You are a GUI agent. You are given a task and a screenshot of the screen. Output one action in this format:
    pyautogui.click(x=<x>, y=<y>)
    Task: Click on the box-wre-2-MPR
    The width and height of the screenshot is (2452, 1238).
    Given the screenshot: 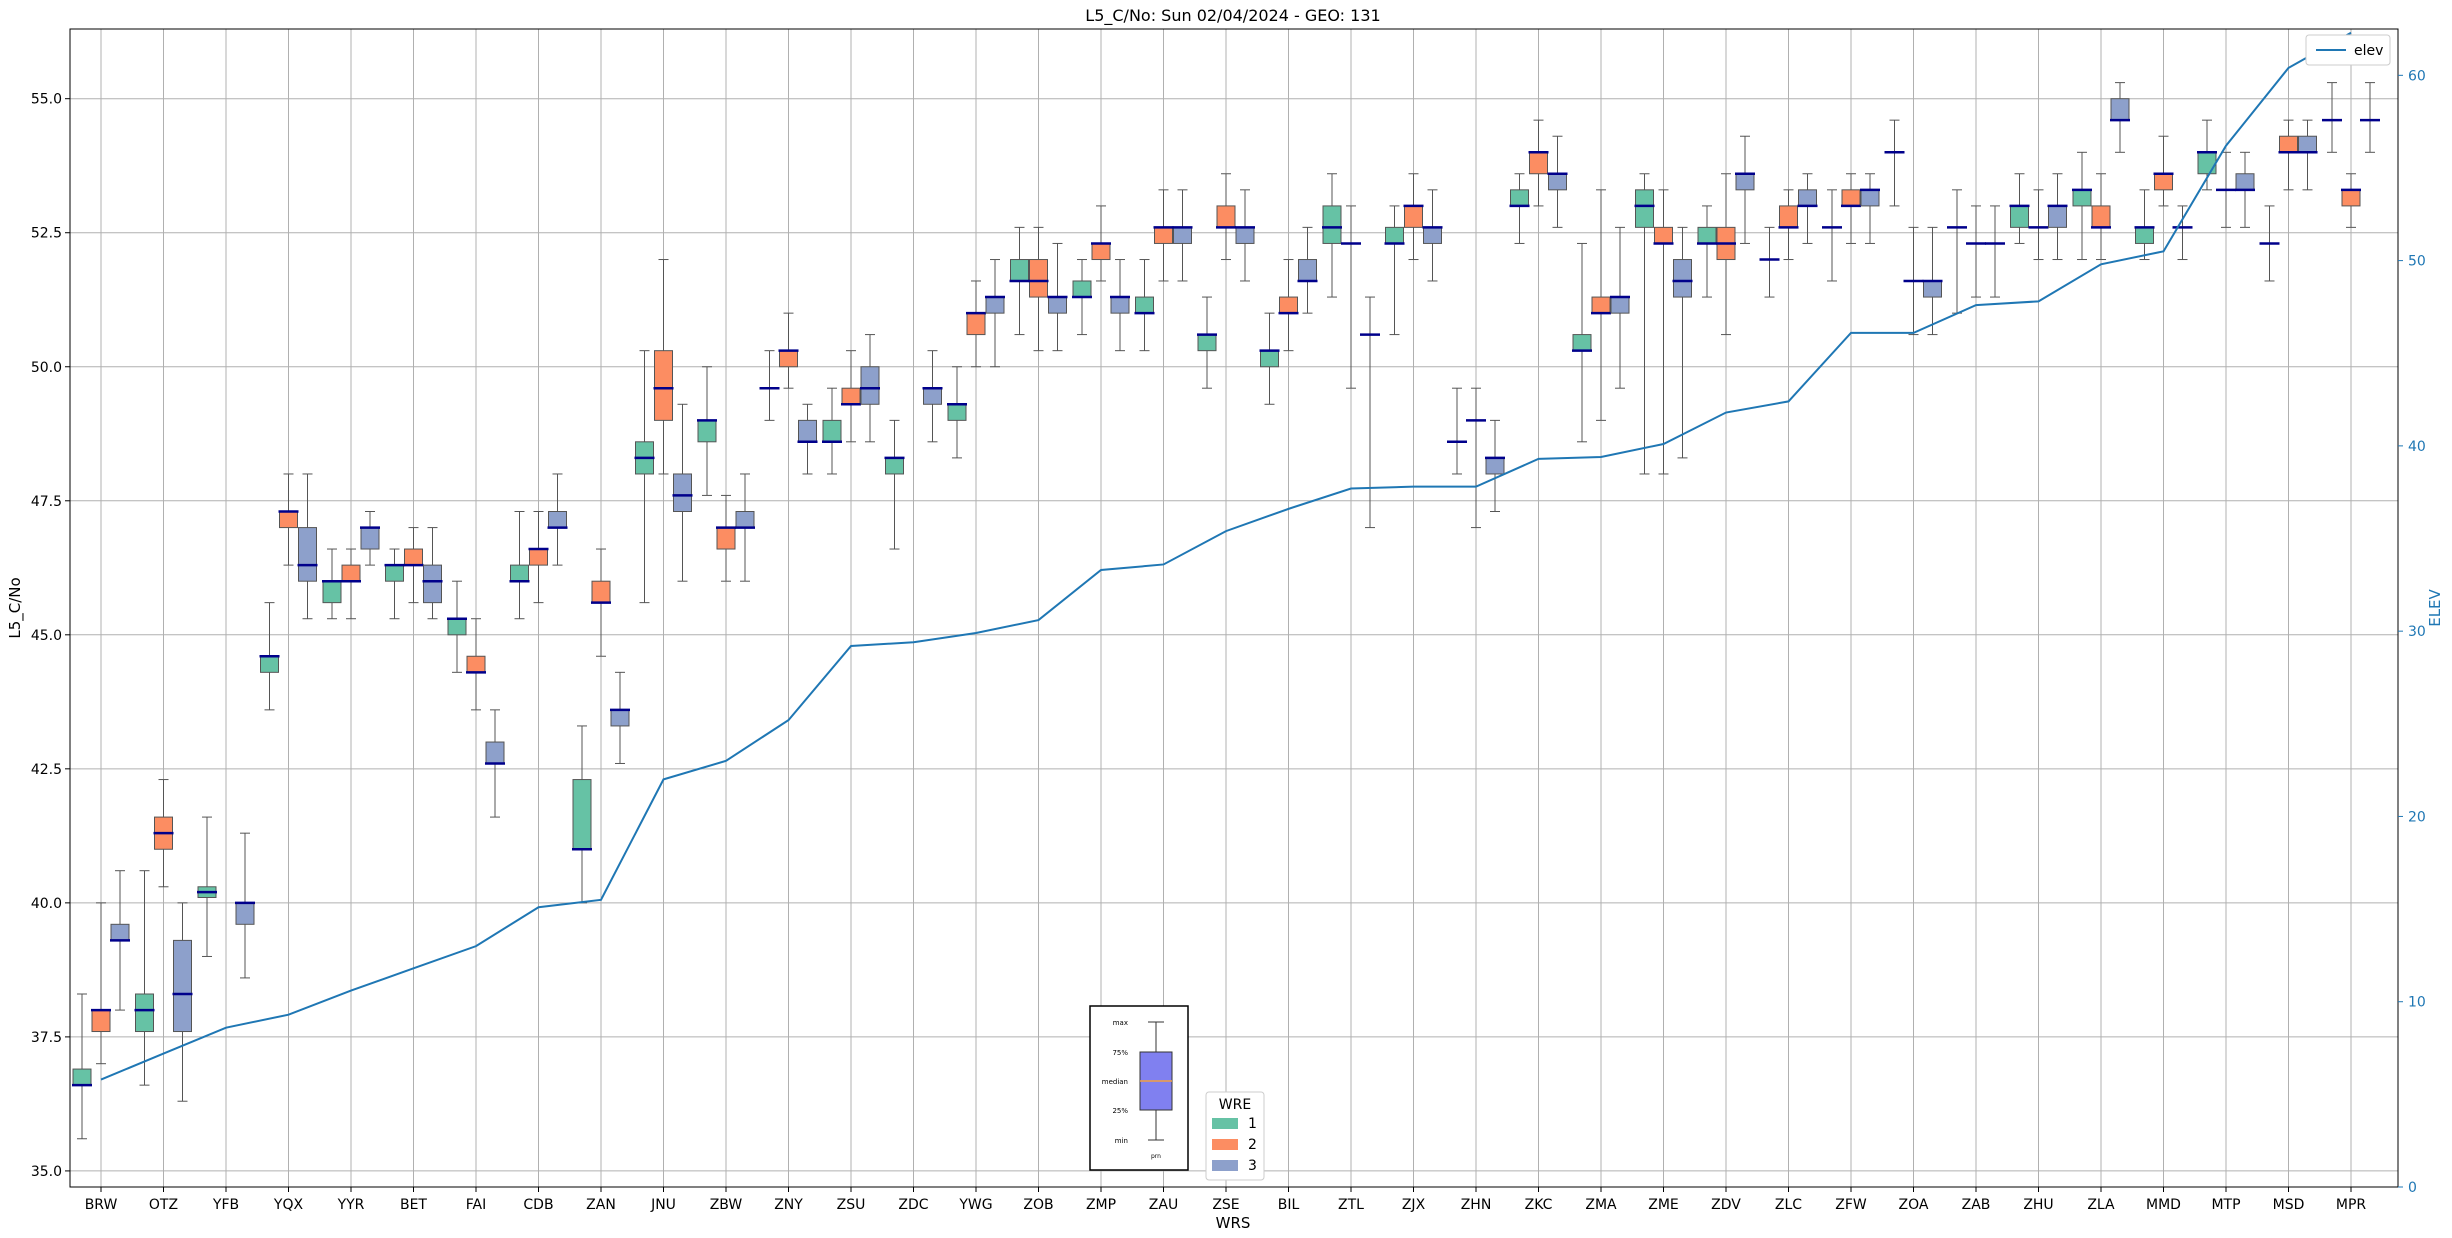 What is the action you would take?
    pyautogui.click(x=2351, y=200)
    